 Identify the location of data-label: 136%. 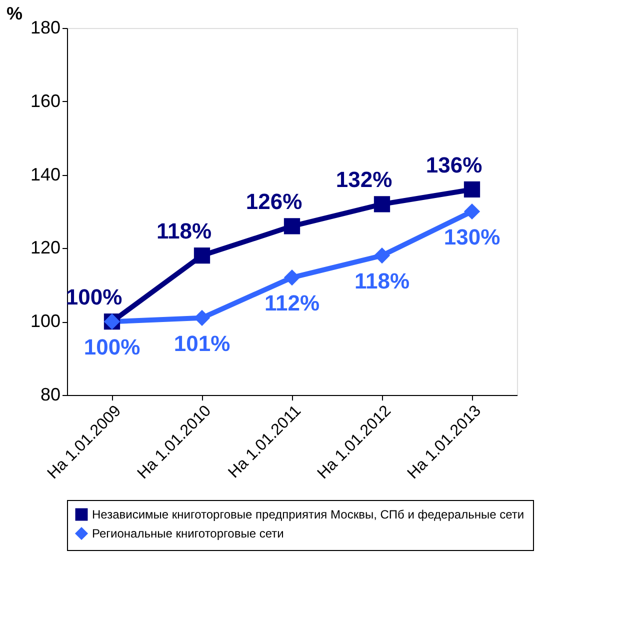
(454, 165).